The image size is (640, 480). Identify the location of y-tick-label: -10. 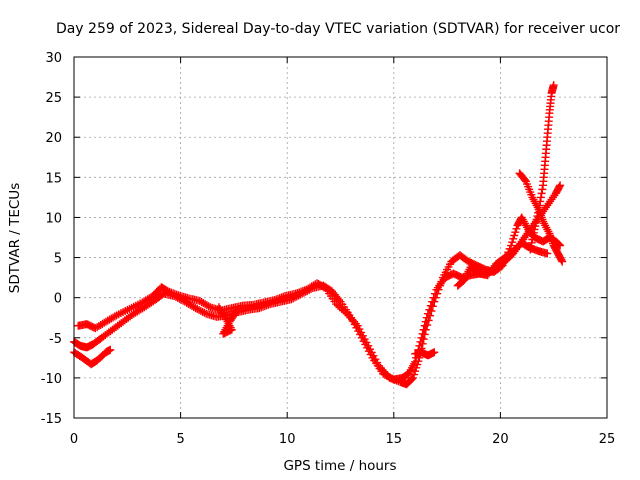
(51, 379).